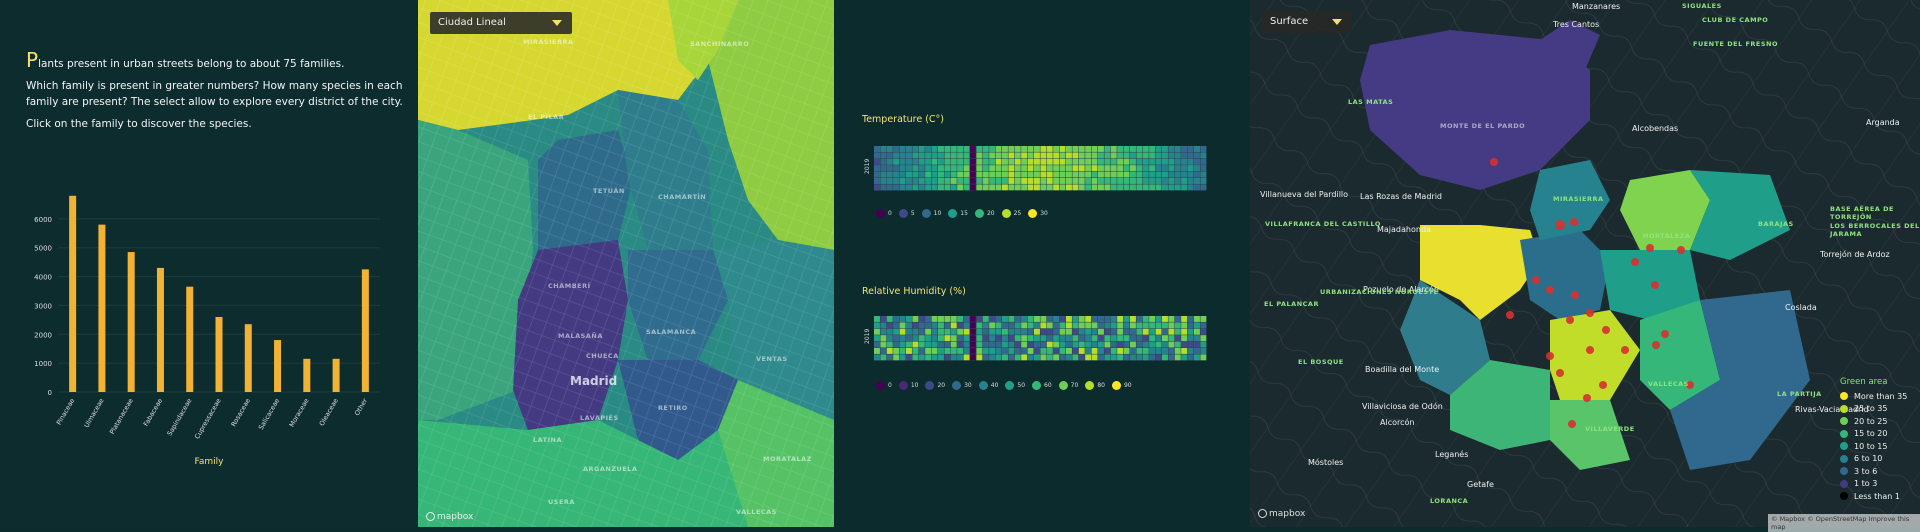 The height and width of the screenshot is (532, 1920). I want to click on bar-cupressaceae, so click(219, 354).